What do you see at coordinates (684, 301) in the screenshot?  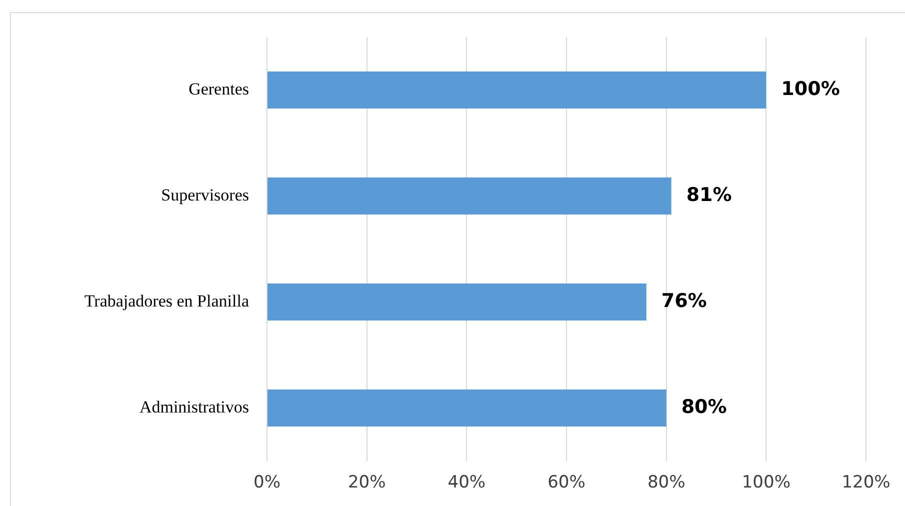 I see `data-label: 76%` at bounding box center [684, 301].